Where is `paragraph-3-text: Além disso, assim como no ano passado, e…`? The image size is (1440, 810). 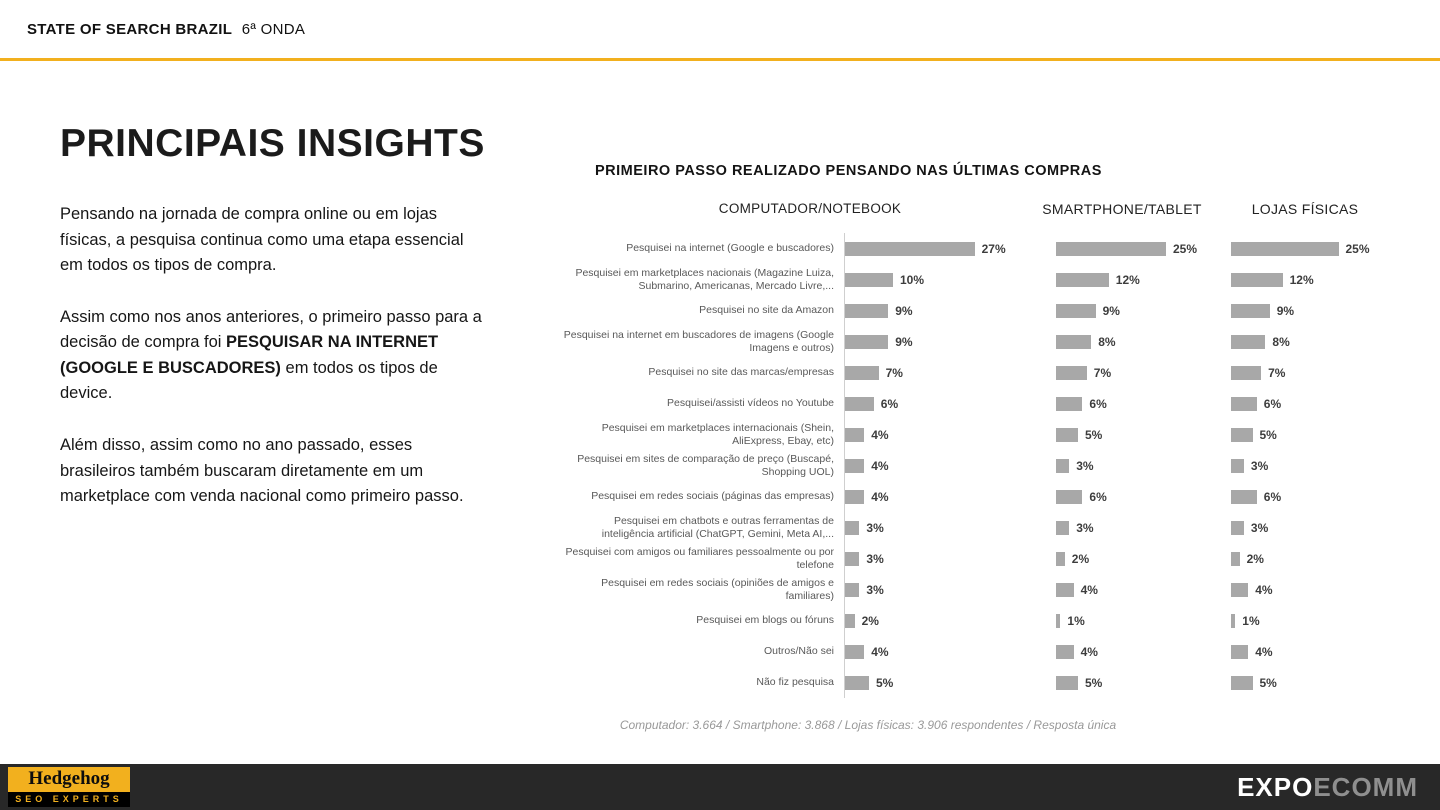
paragraph-3-text: Além disso, assim como no ano passado, e… is located at coordinates (262, 470).